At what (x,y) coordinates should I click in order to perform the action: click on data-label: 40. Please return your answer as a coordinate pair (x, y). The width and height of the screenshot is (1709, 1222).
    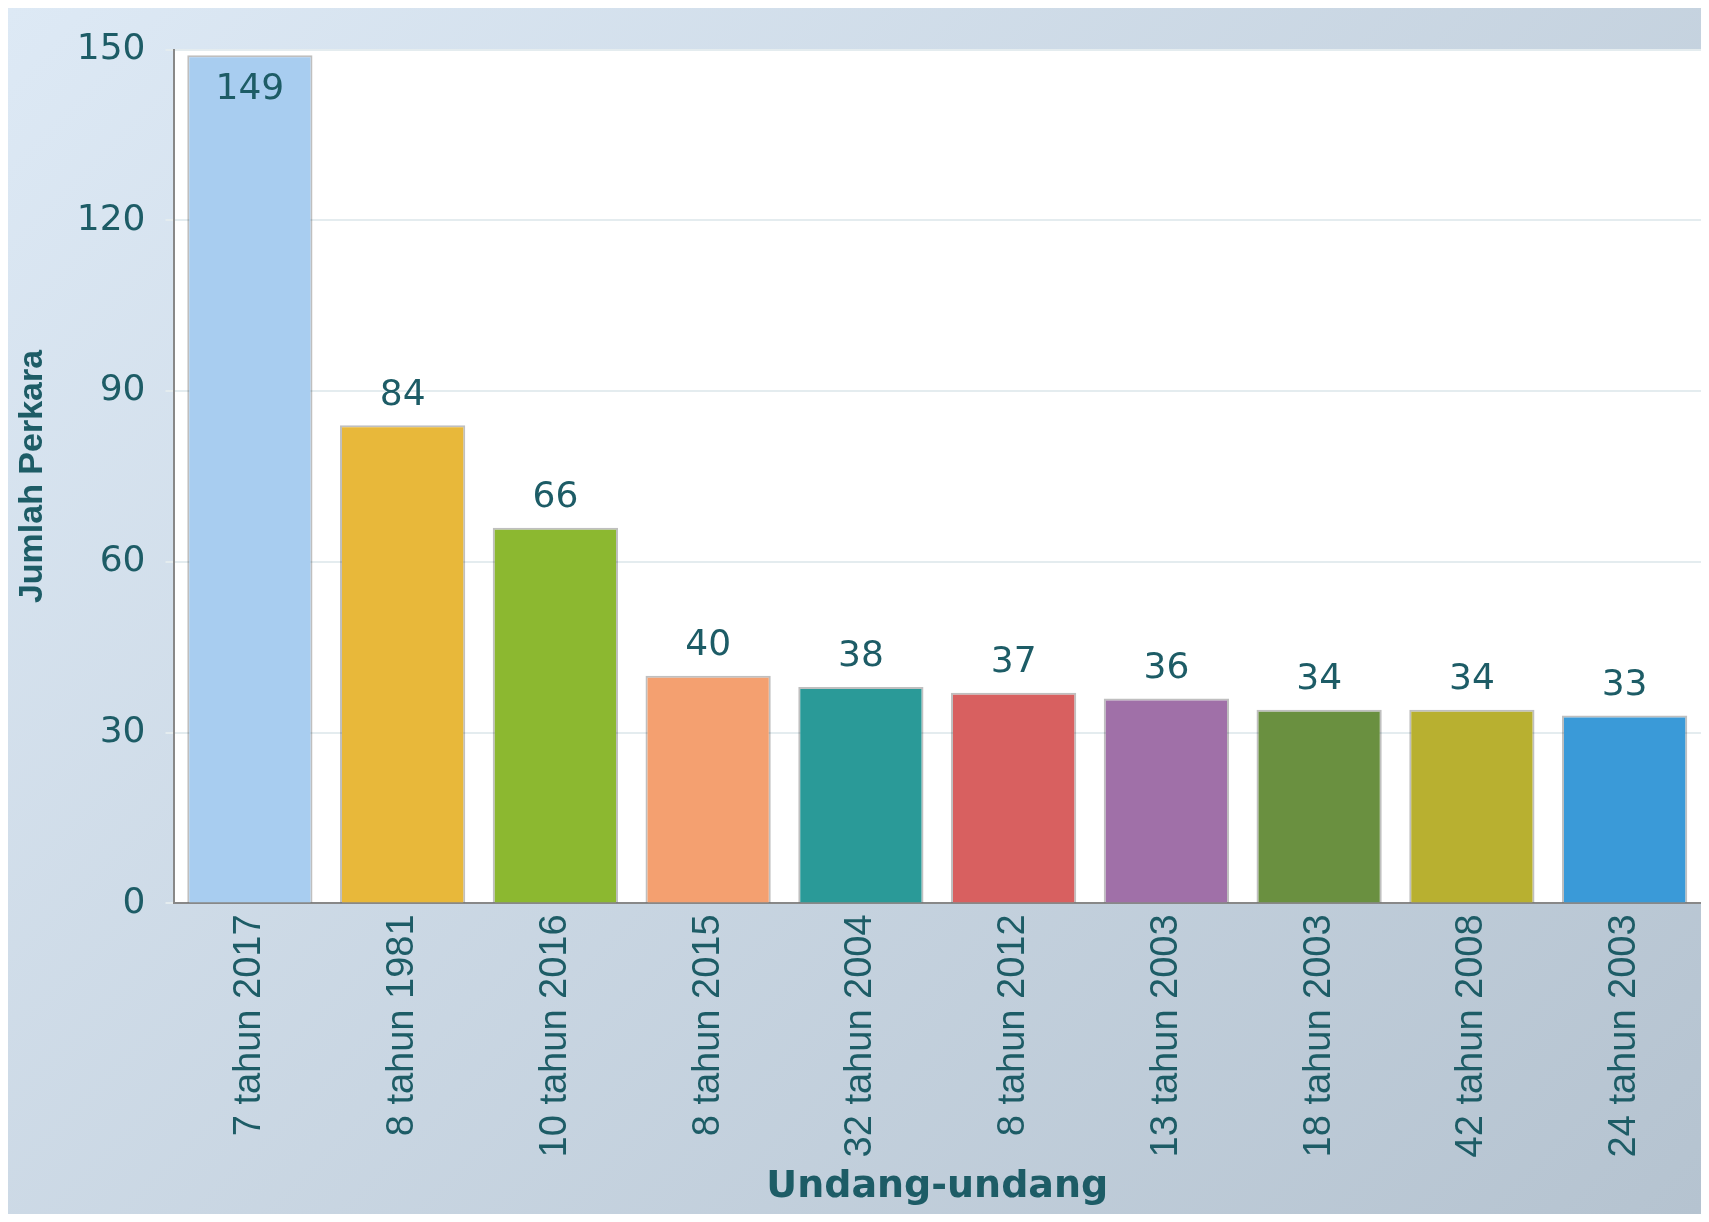
    Looking at the image, I should click on (708, 643).